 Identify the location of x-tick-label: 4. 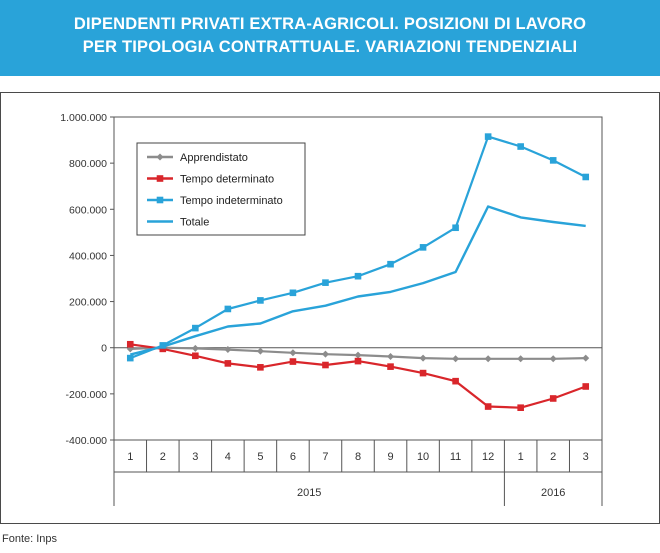
(228, 457).